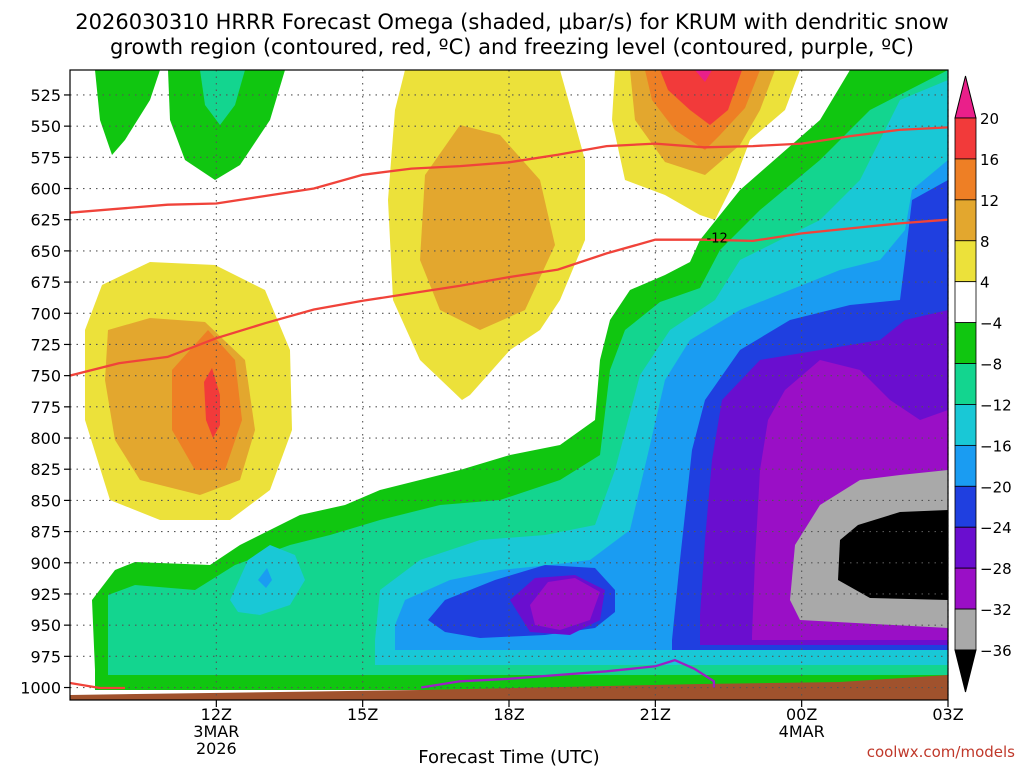 The width and height of the screenshot is (1024, 768). I want to click on y-tick-label: 875, so click(45, 532).